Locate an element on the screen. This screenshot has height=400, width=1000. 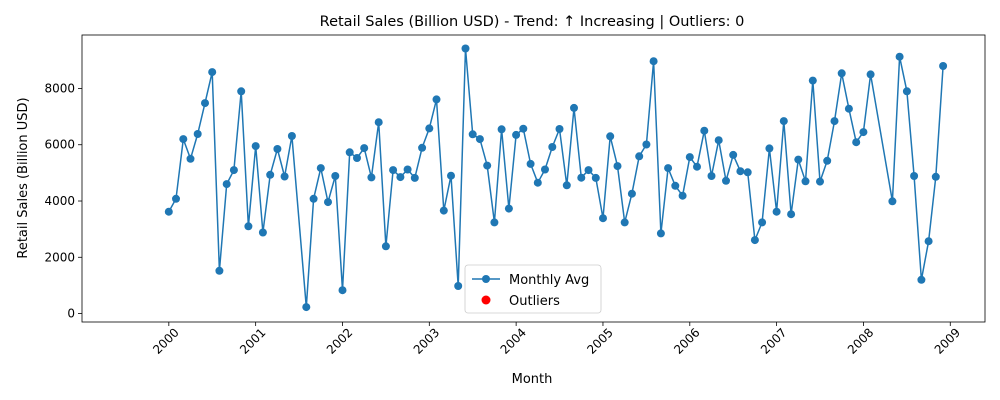
y-tick-label: 2000 is located at coordinates (59, 257).